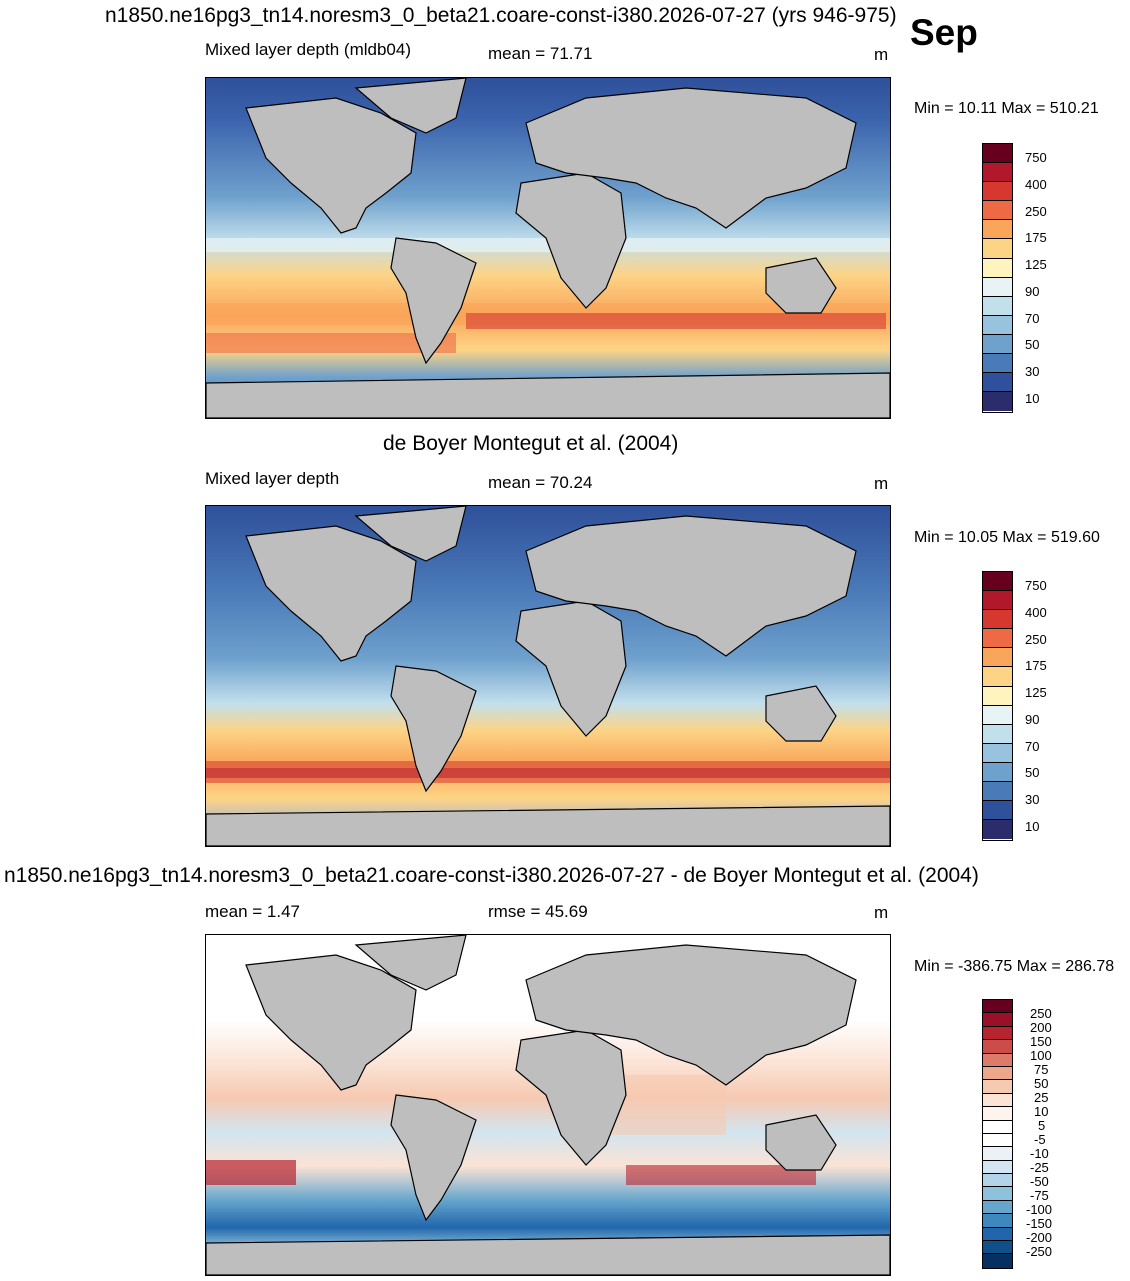 The height and width of the screenshot is (1281, 1130). What do you see at coordinates (1039, 1209) in the screenshot?
I see `panel3-colorbar-label: -100` at bounding box center [1039, 1209].